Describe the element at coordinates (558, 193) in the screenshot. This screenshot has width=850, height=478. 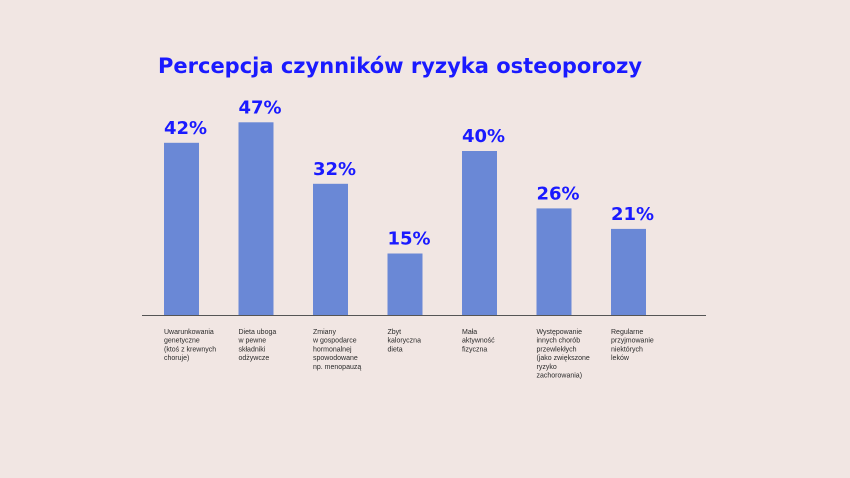
I see `value-label-6: 26%` at that location.